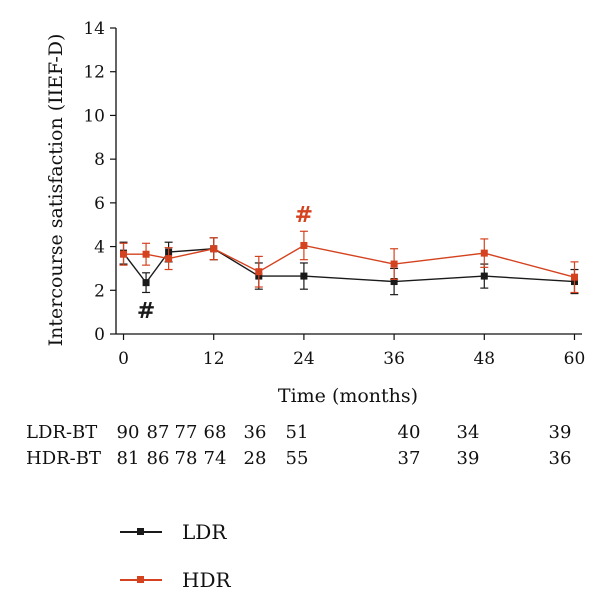  I want to click on at-risk-row-hdr: HDR-BT 81 86 78 74 28 55 37 39 36, so click(300, 461).